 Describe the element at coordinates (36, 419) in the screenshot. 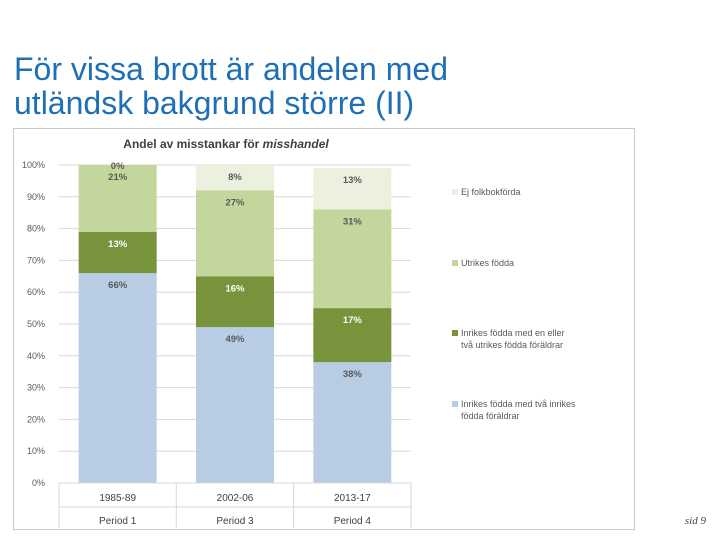

I see `y-tick-label: 20%` at that location.